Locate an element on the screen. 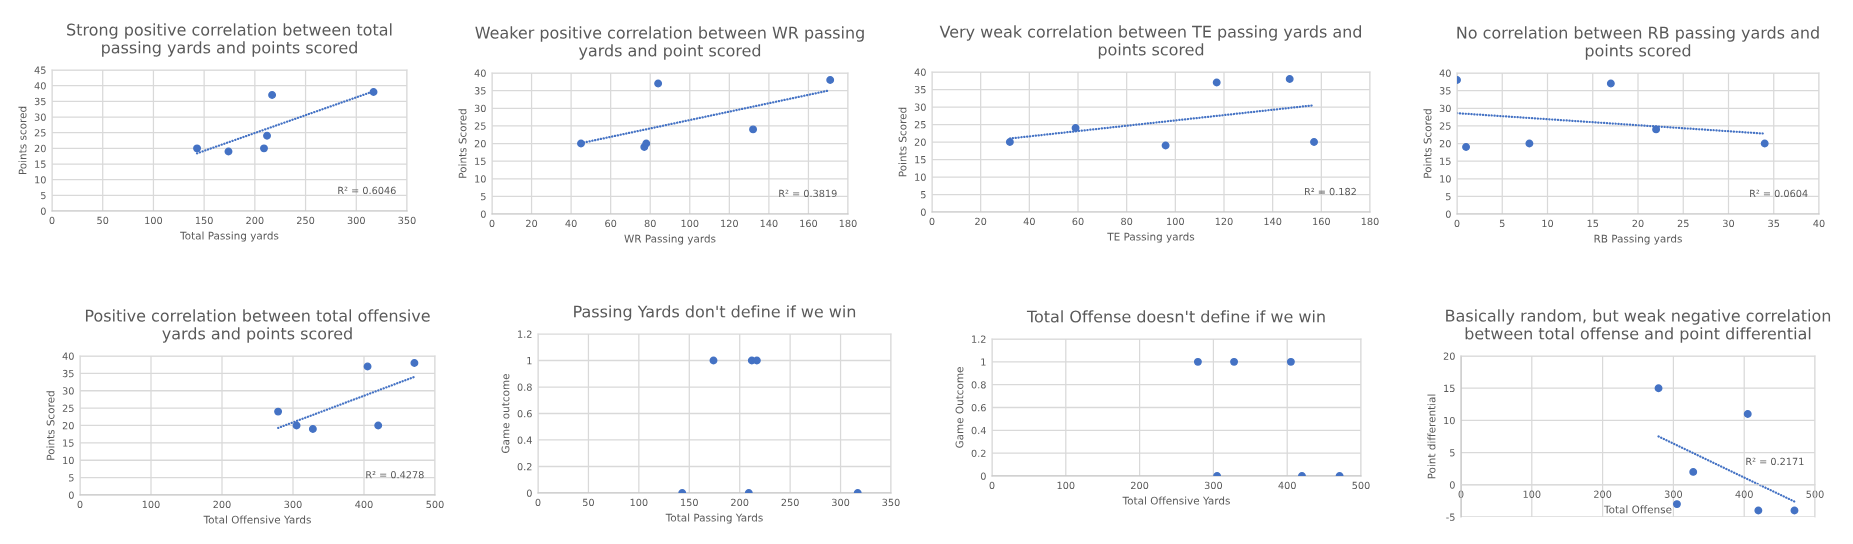  annotation: R² = 0.4278 is located at coordinates (395, 475).